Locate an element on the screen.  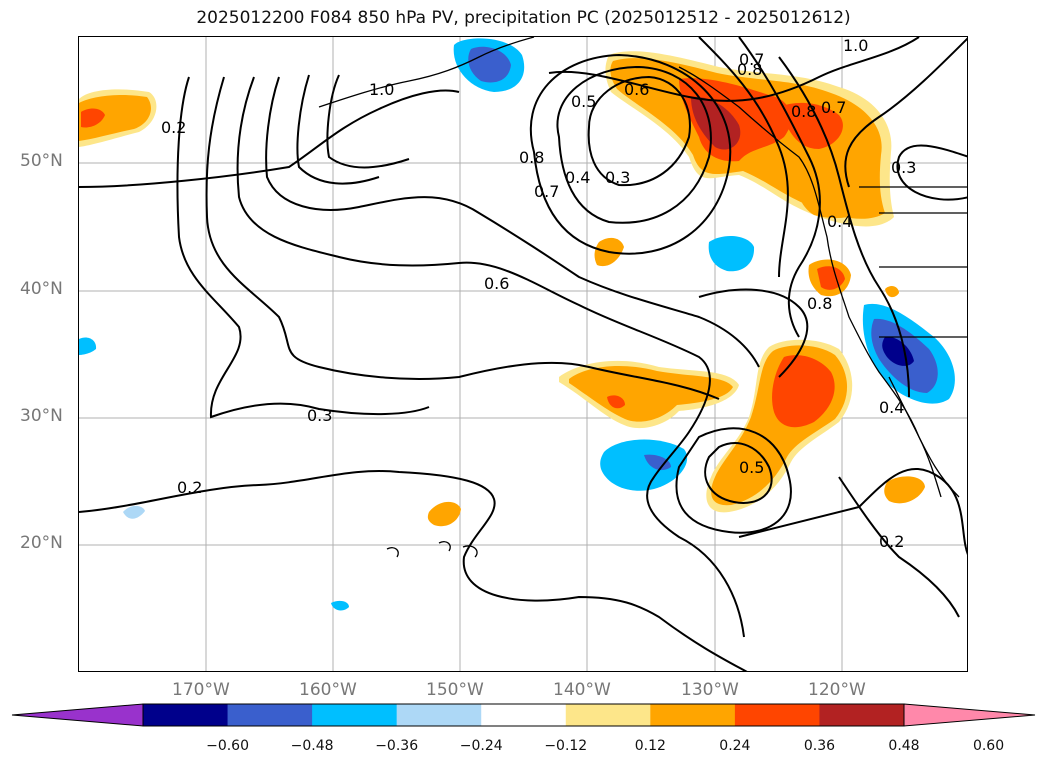
colorbar-tick-label: −0.24 is located at coordinates (481, 746).